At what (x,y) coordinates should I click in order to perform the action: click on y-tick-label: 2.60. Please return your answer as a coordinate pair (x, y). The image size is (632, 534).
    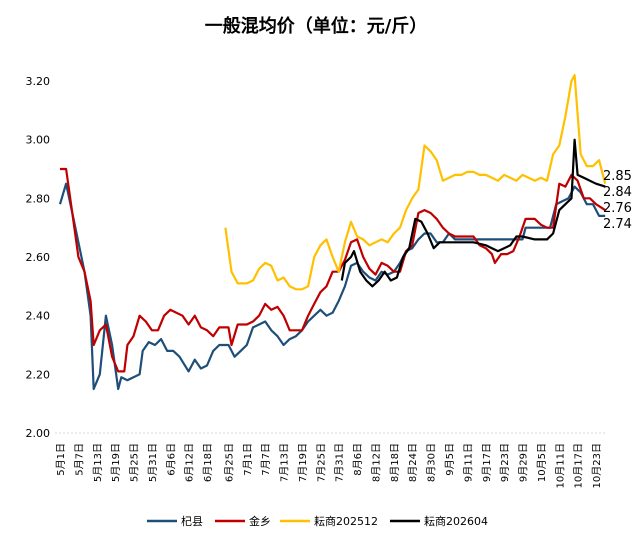
    Looking at the image, I should click on (38, 257).